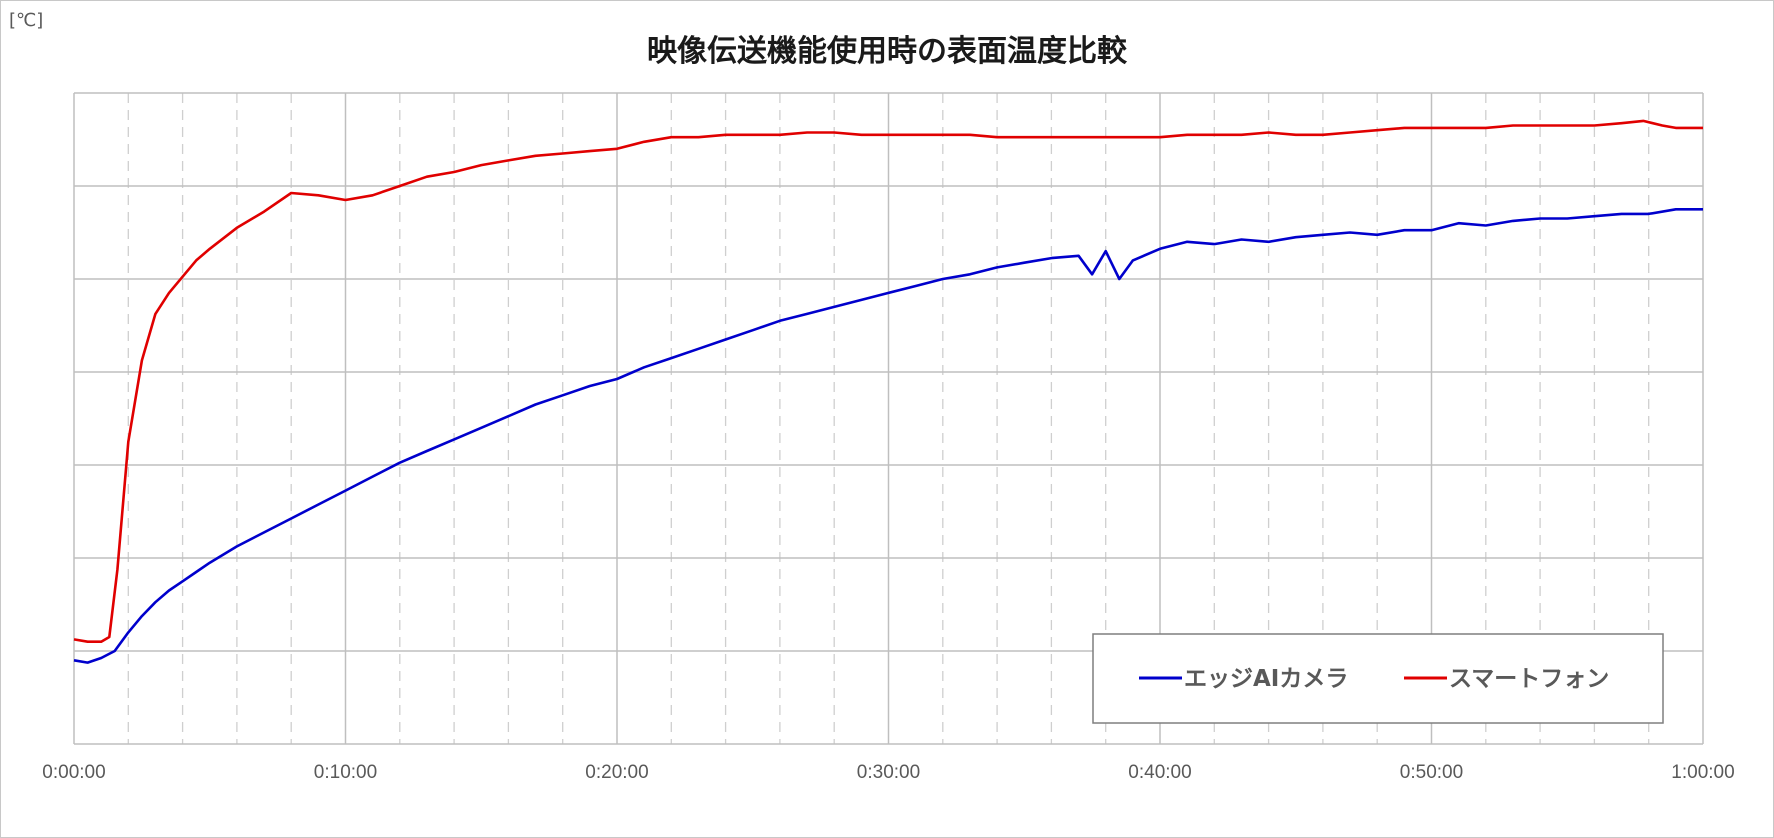 This screenshot has height=838, width=1774. Describe the element at coordinates (887, 51) in the screenshot. I see `chart-title: 映像伝送機能使用時の表面温度比較` at that location.